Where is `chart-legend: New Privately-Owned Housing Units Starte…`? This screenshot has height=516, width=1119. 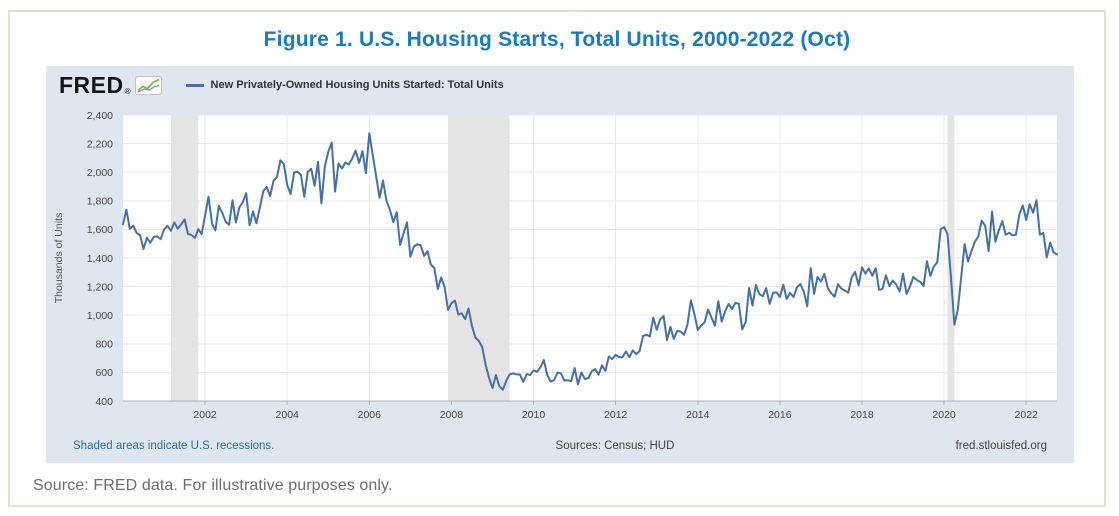
chart-legend: New Privately-Owned Housing Units Starte… is located at coordinates (344, 85).